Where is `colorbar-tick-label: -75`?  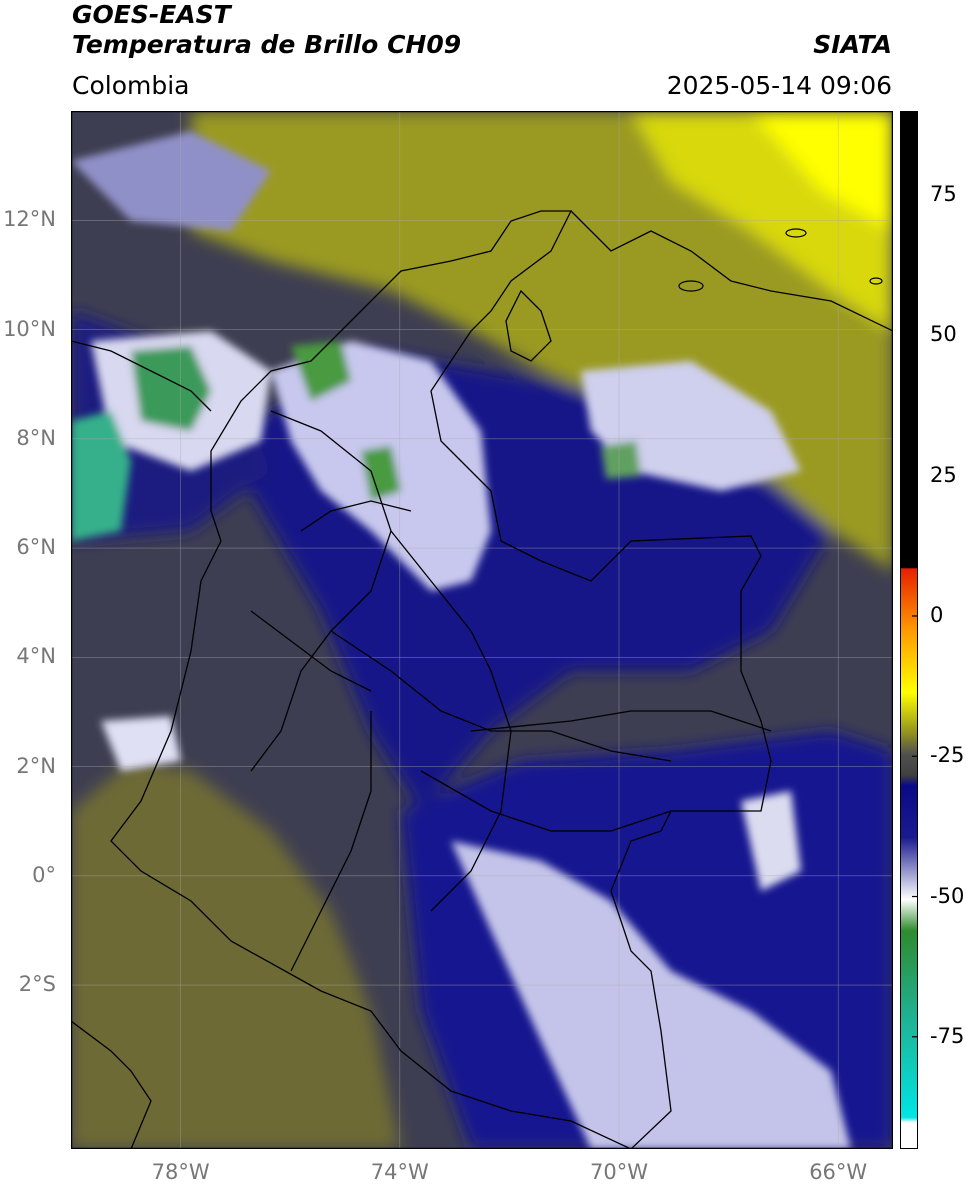
colorbar-tick-label: -75 is located at coordinates (947, 1035).